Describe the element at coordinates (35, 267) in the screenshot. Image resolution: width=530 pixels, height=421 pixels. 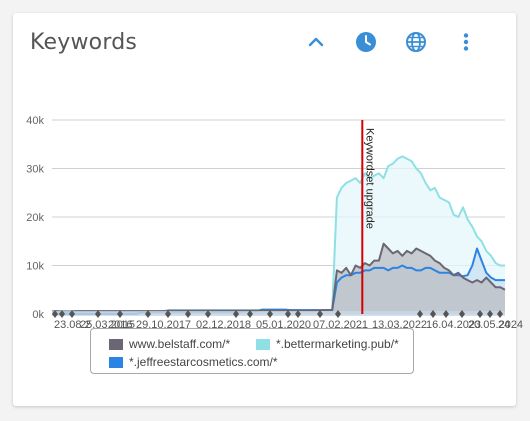
I see `y-tick-label: 10k` at that location.